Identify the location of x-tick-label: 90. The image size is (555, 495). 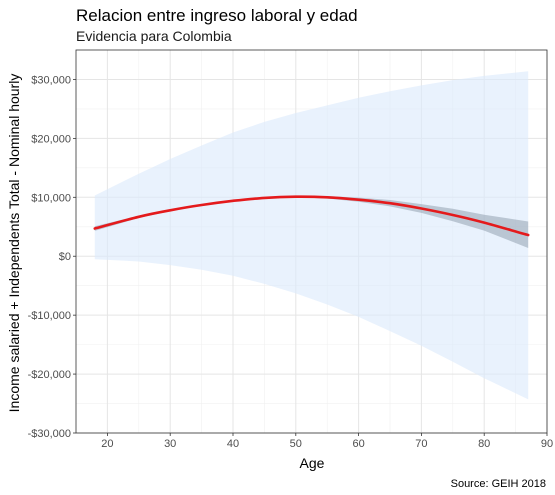
(547, 444).